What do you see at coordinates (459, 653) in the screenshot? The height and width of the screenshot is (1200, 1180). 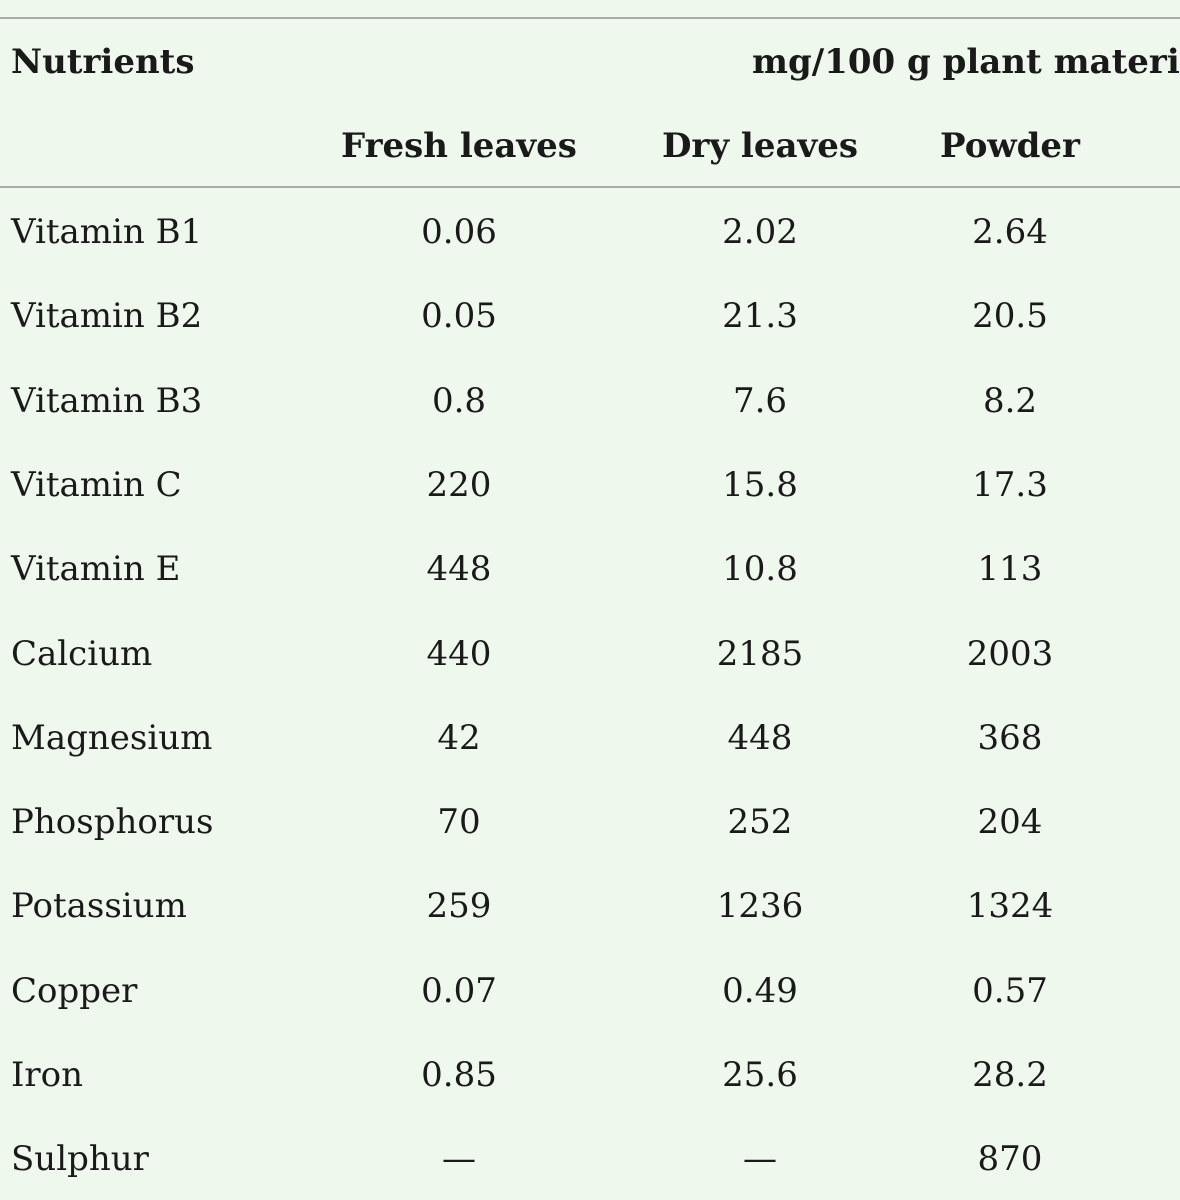 I see `cell-value: 440` at bounding box center [459, 653].